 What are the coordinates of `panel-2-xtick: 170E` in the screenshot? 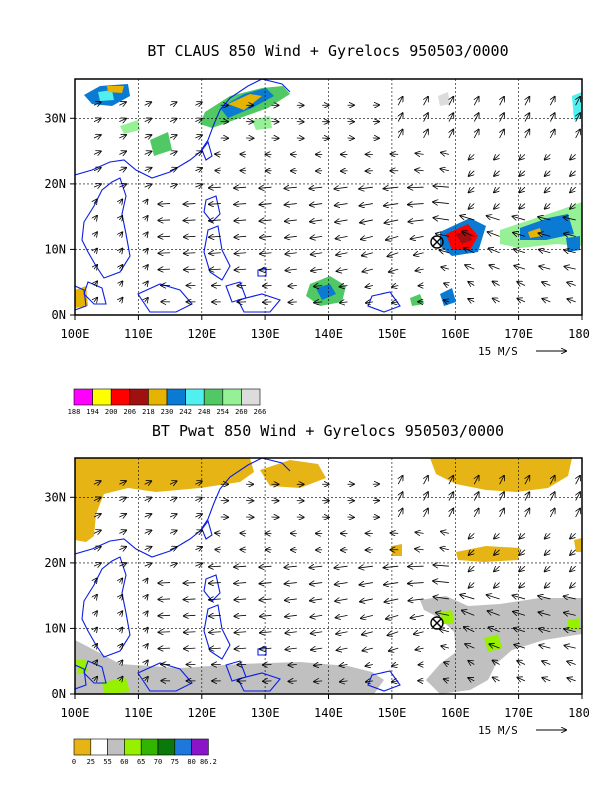 It's located at (518, 713).